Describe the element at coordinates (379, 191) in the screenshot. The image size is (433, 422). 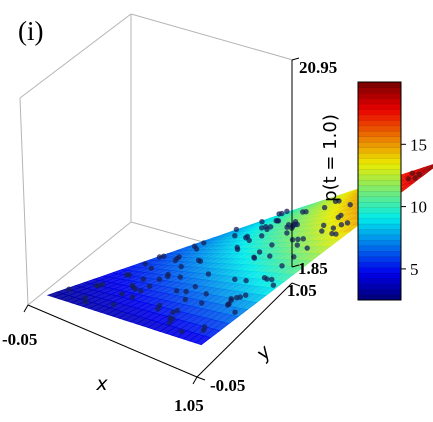
I see `colorbar-bands` at that location.